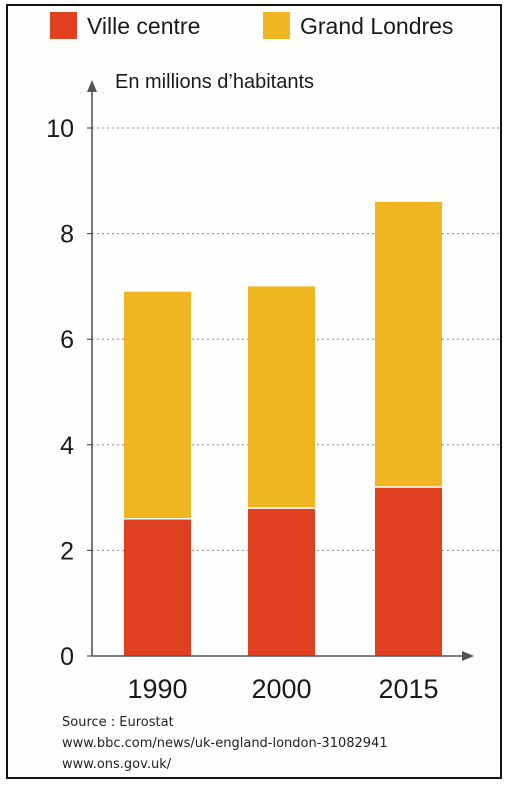 The width and height of the screenshot is (510, 785). Describe the element at coordinates (468, 656) in the screenshot. I see `x-axis-arrow` at that location.